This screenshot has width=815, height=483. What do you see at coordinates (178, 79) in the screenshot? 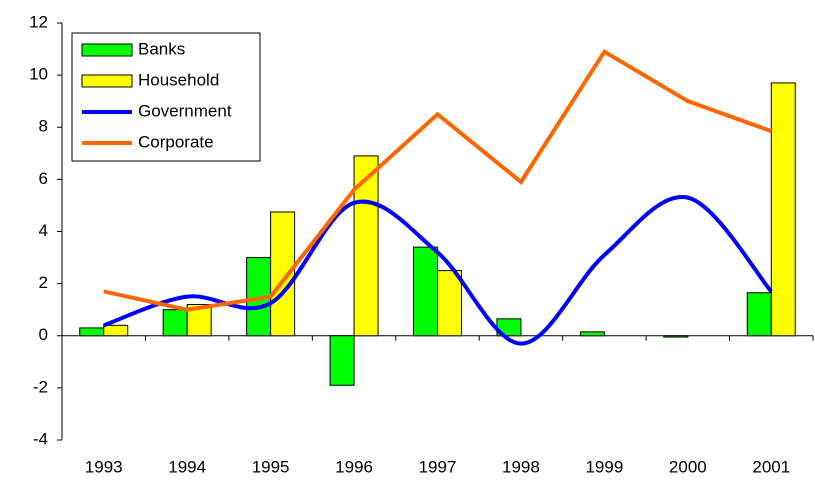
I see `legend-label: Household` at bounding box center [178, 79].